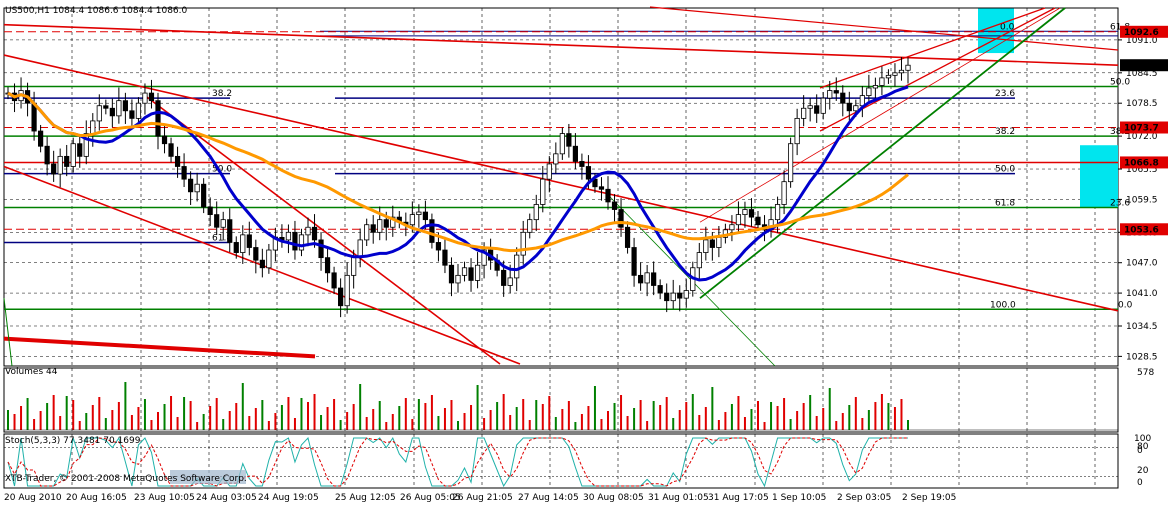  I want to click on price-tick-4: 1065.5, so click(1142, 170).